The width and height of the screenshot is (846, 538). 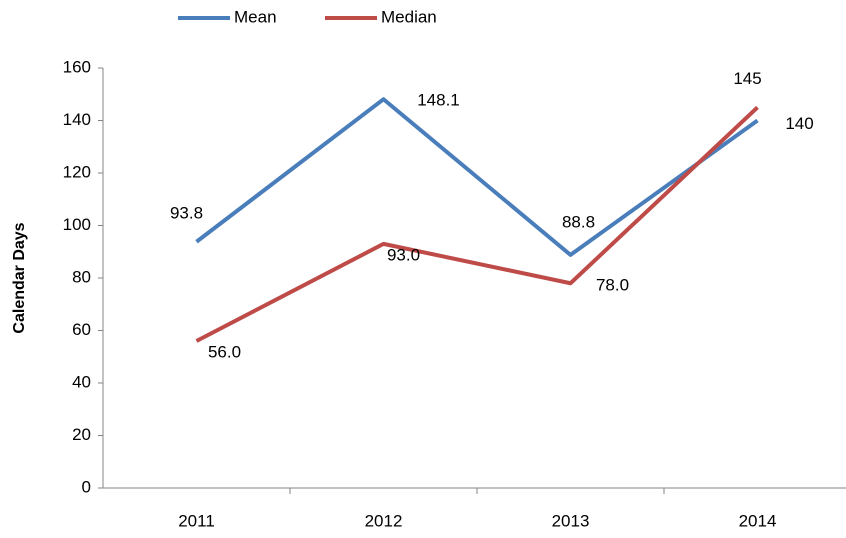 What do you see at coordinates (799, 123) in the screenshot?
I see `data-label: 140` at bounding box center [799, 123].